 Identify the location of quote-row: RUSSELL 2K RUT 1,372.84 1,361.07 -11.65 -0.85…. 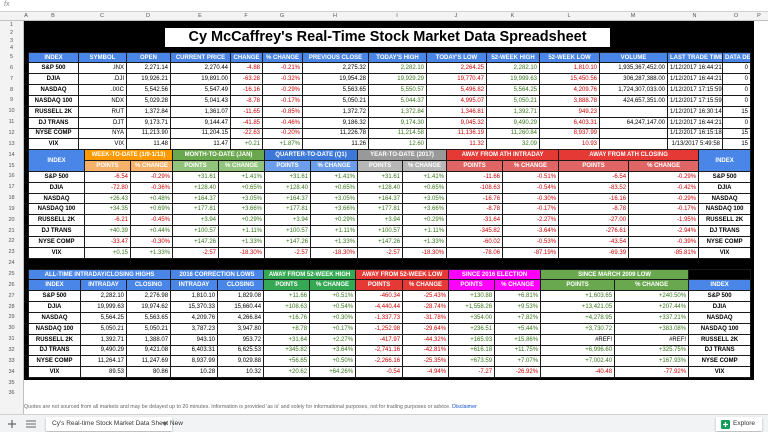
(389, 111).